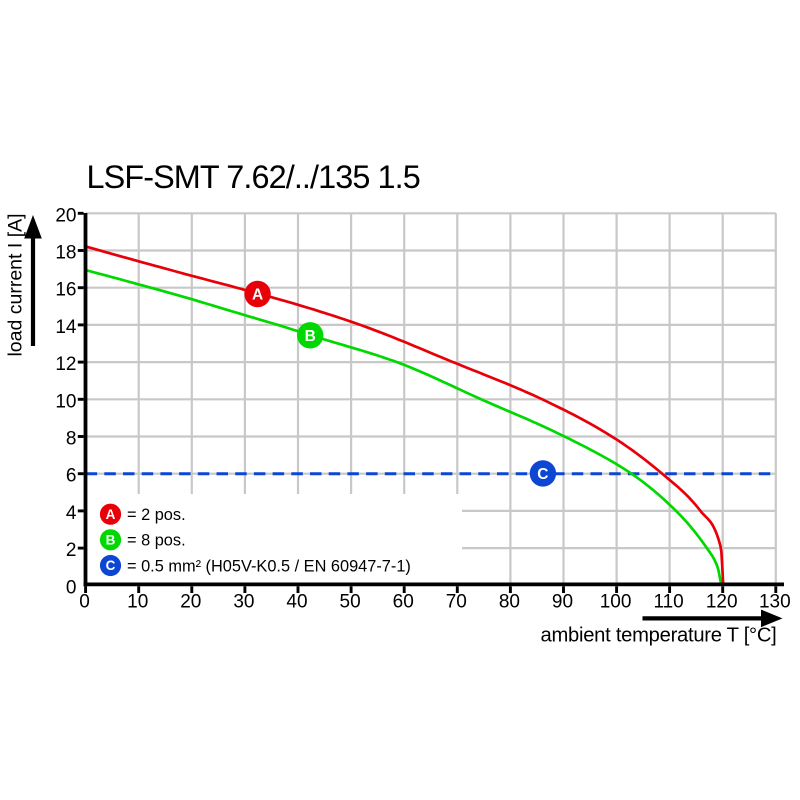  Describe the element at coordinates (509, 601) in the screenshot. I see `svg-text: 80` at that location.